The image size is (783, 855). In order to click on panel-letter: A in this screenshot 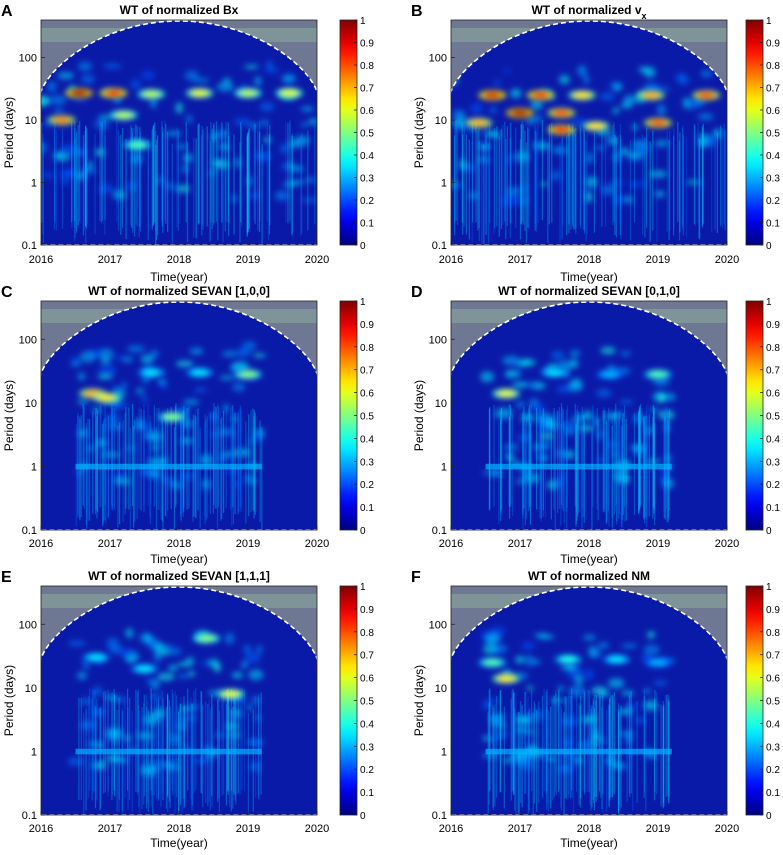, I will do `click(7, 11)`.